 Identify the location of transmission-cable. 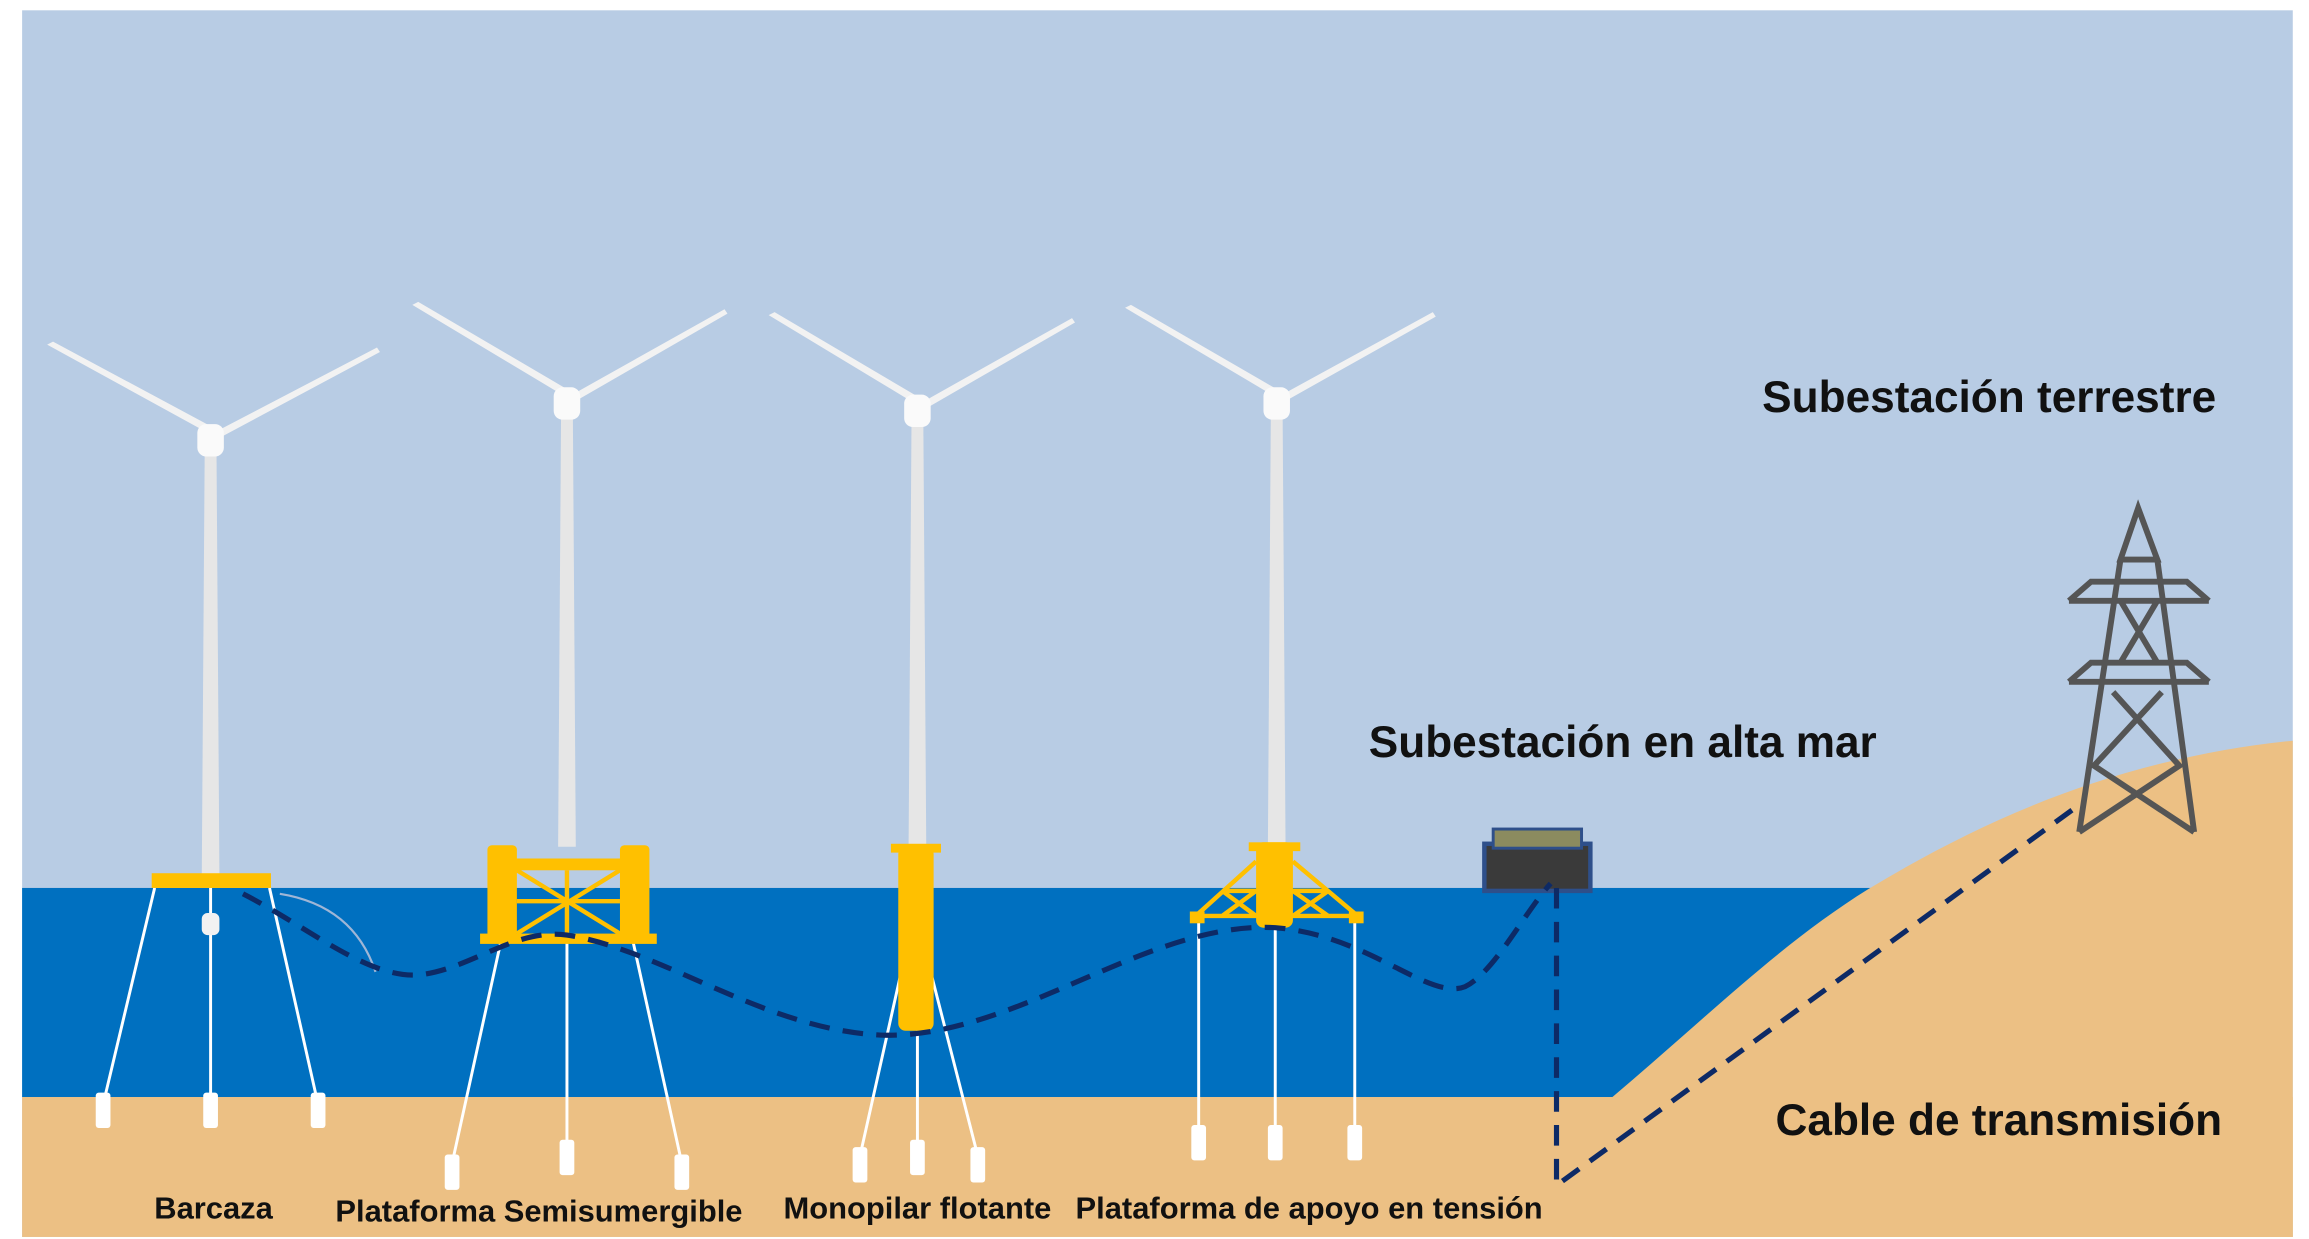
(897, 959).